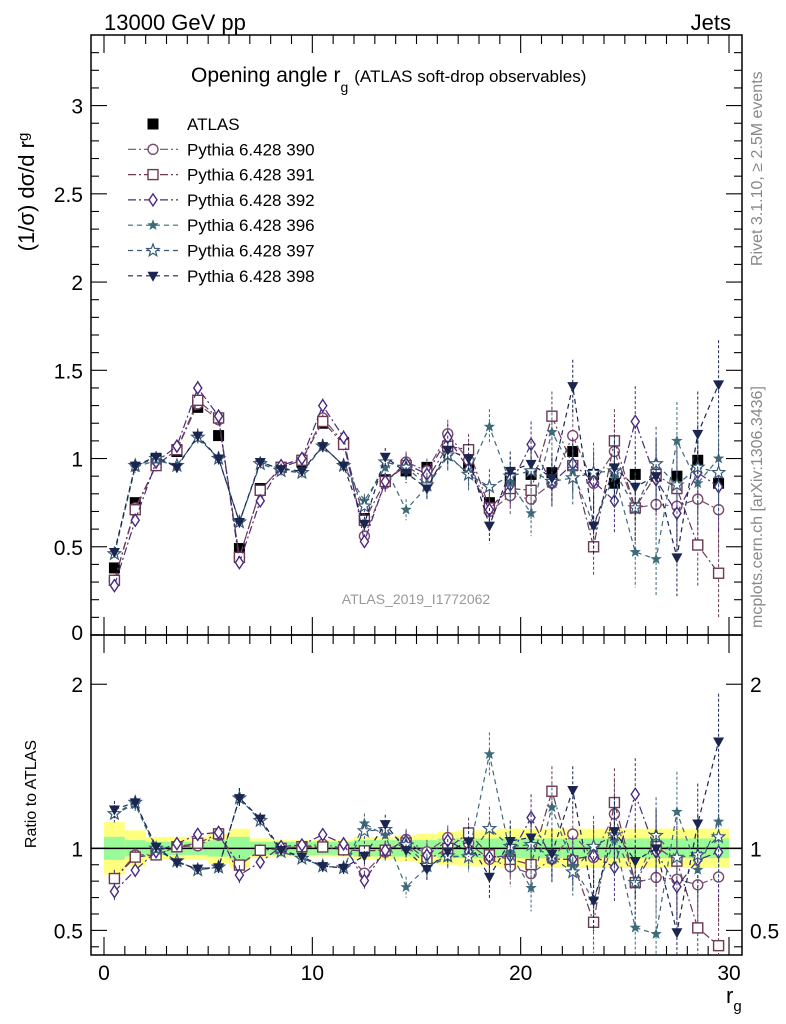  Describe the element at coordinates (31, 794) in the screenshot. I see `ratio-y-axis-label: Ratio to ATLAS` at that location.